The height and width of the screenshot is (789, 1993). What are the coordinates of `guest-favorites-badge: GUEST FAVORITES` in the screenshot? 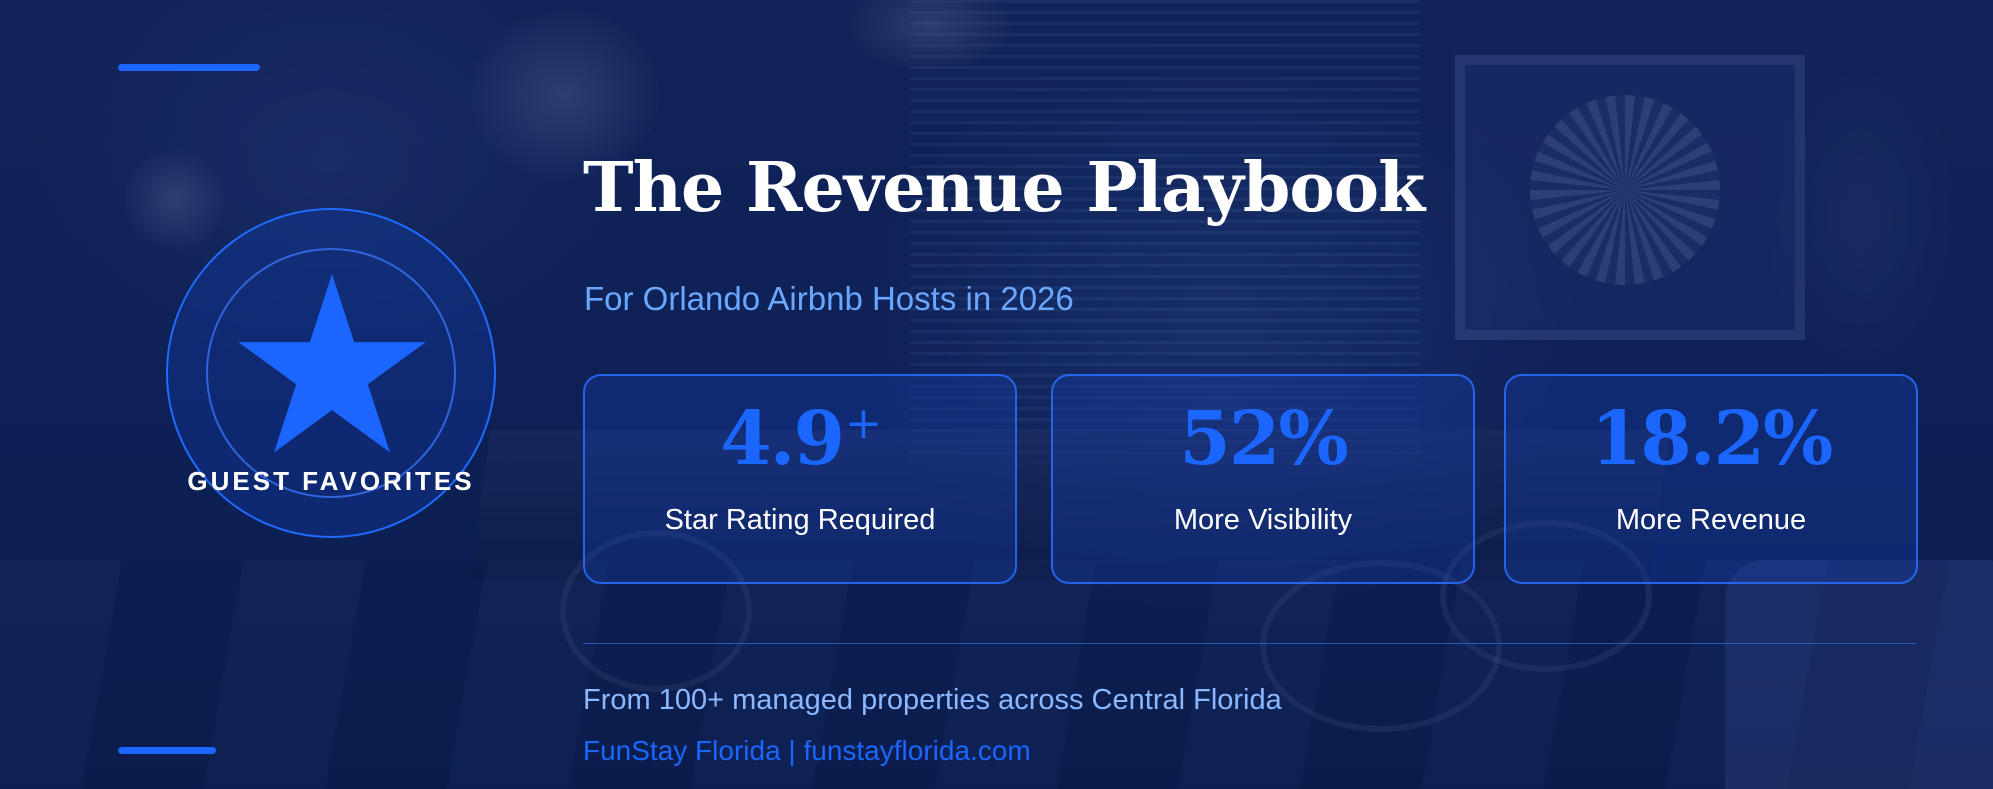 It's located at (331, 373).